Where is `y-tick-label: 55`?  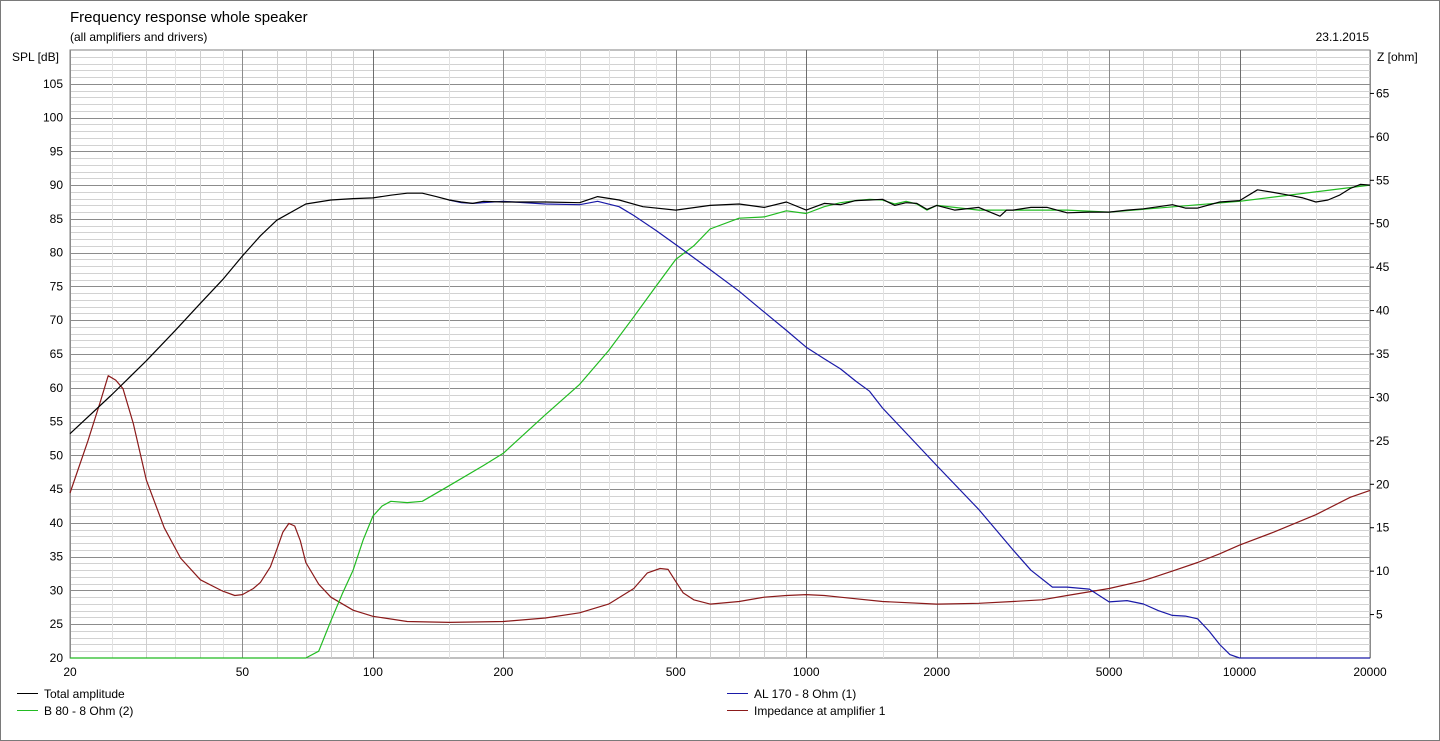 y-tick-label: 55 is located at coordinates (57, 422).